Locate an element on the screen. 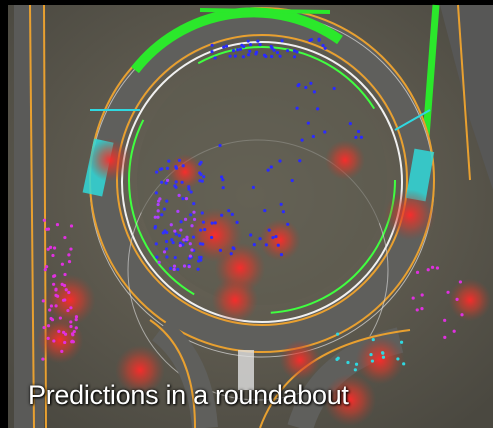 The height and width of the screenshot is (428, 493). road is located at coordinates (466, 97).